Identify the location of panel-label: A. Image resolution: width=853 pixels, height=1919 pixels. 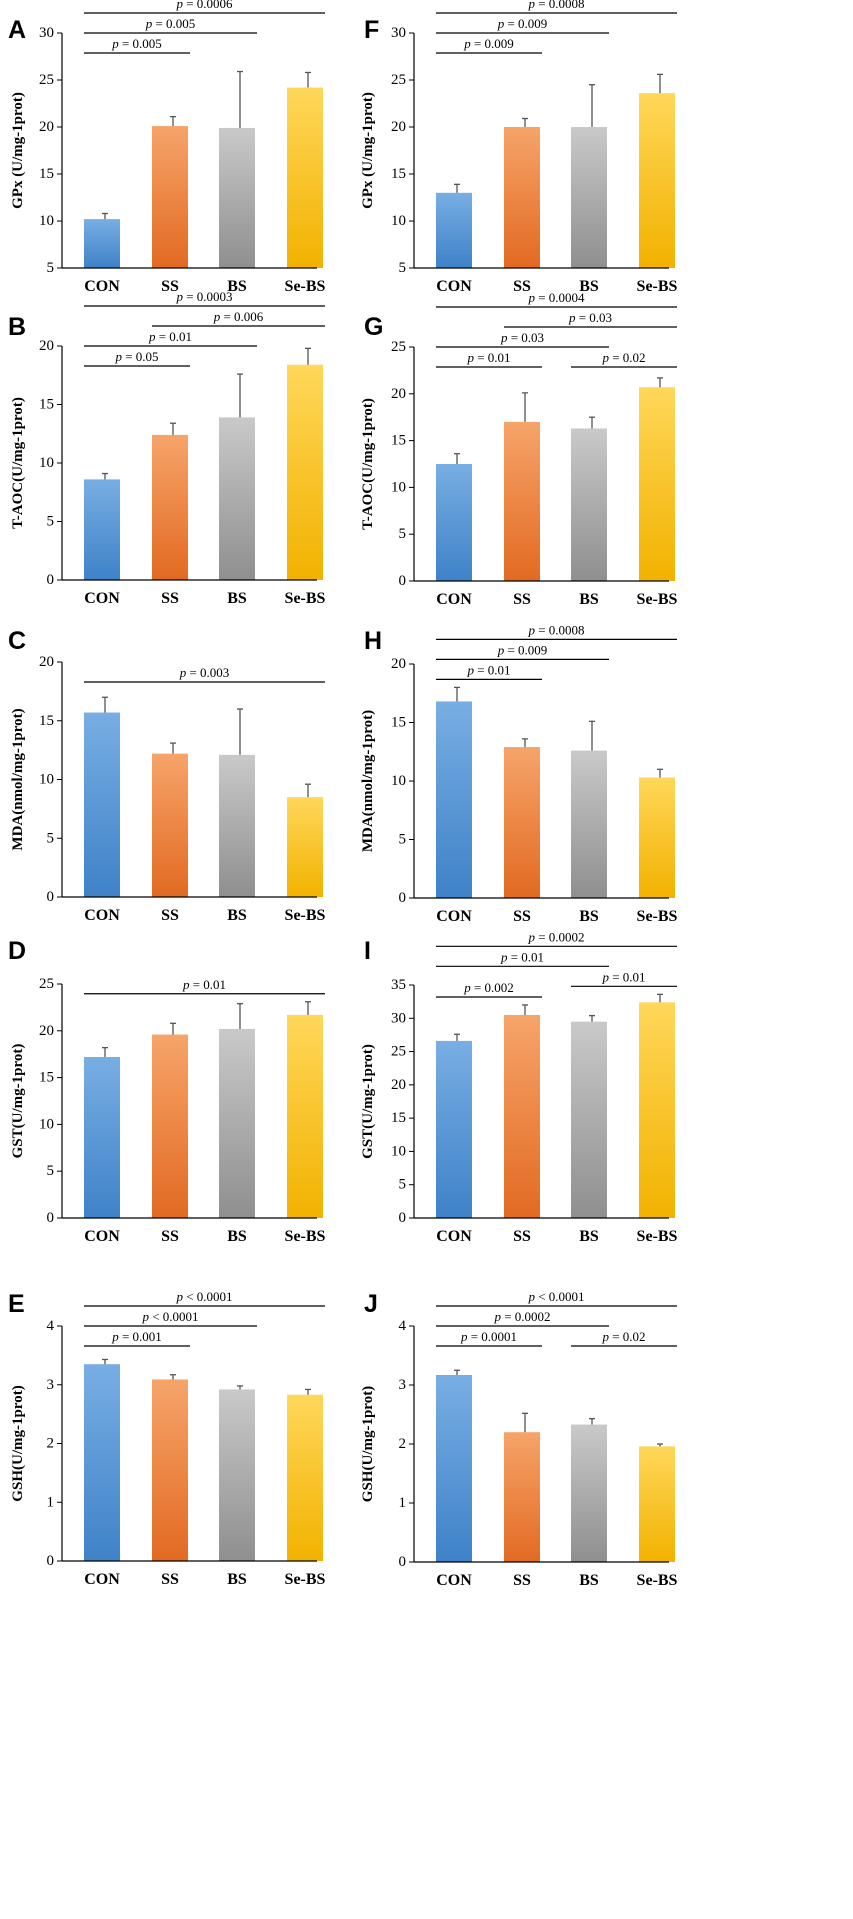
(17, 30).